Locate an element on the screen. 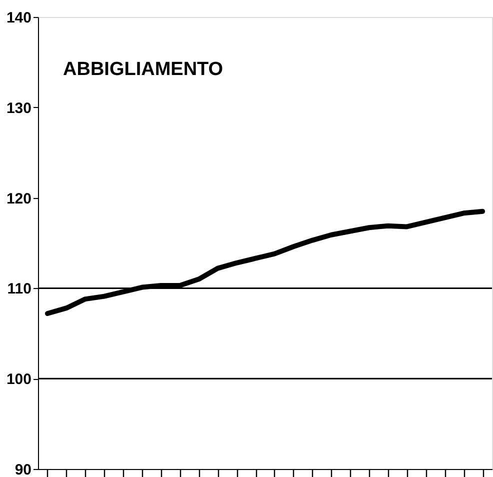 The image size is (493, 477). y-tick-label: 120 is located at coordinates (19, 199).